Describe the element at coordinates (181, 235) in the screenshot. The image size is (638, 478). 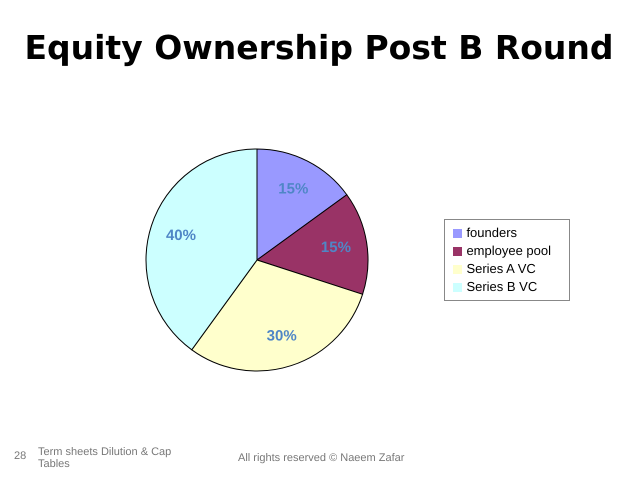
I see `data-label: 40%` at that location.